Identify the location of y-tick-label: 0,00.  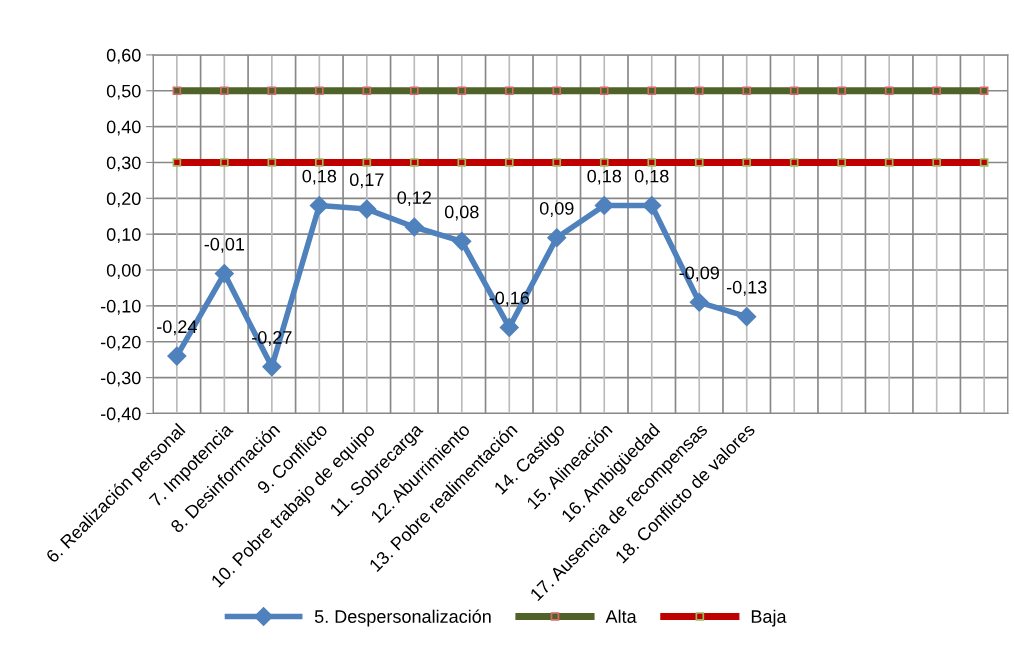
(123, 271).